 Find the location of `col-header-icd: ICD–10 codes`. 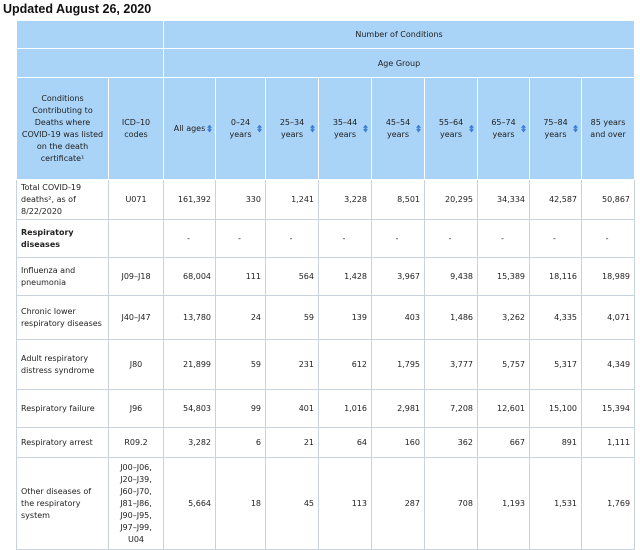

col-header-icd: ICD–10 codes is located at coordinates (136, 128).